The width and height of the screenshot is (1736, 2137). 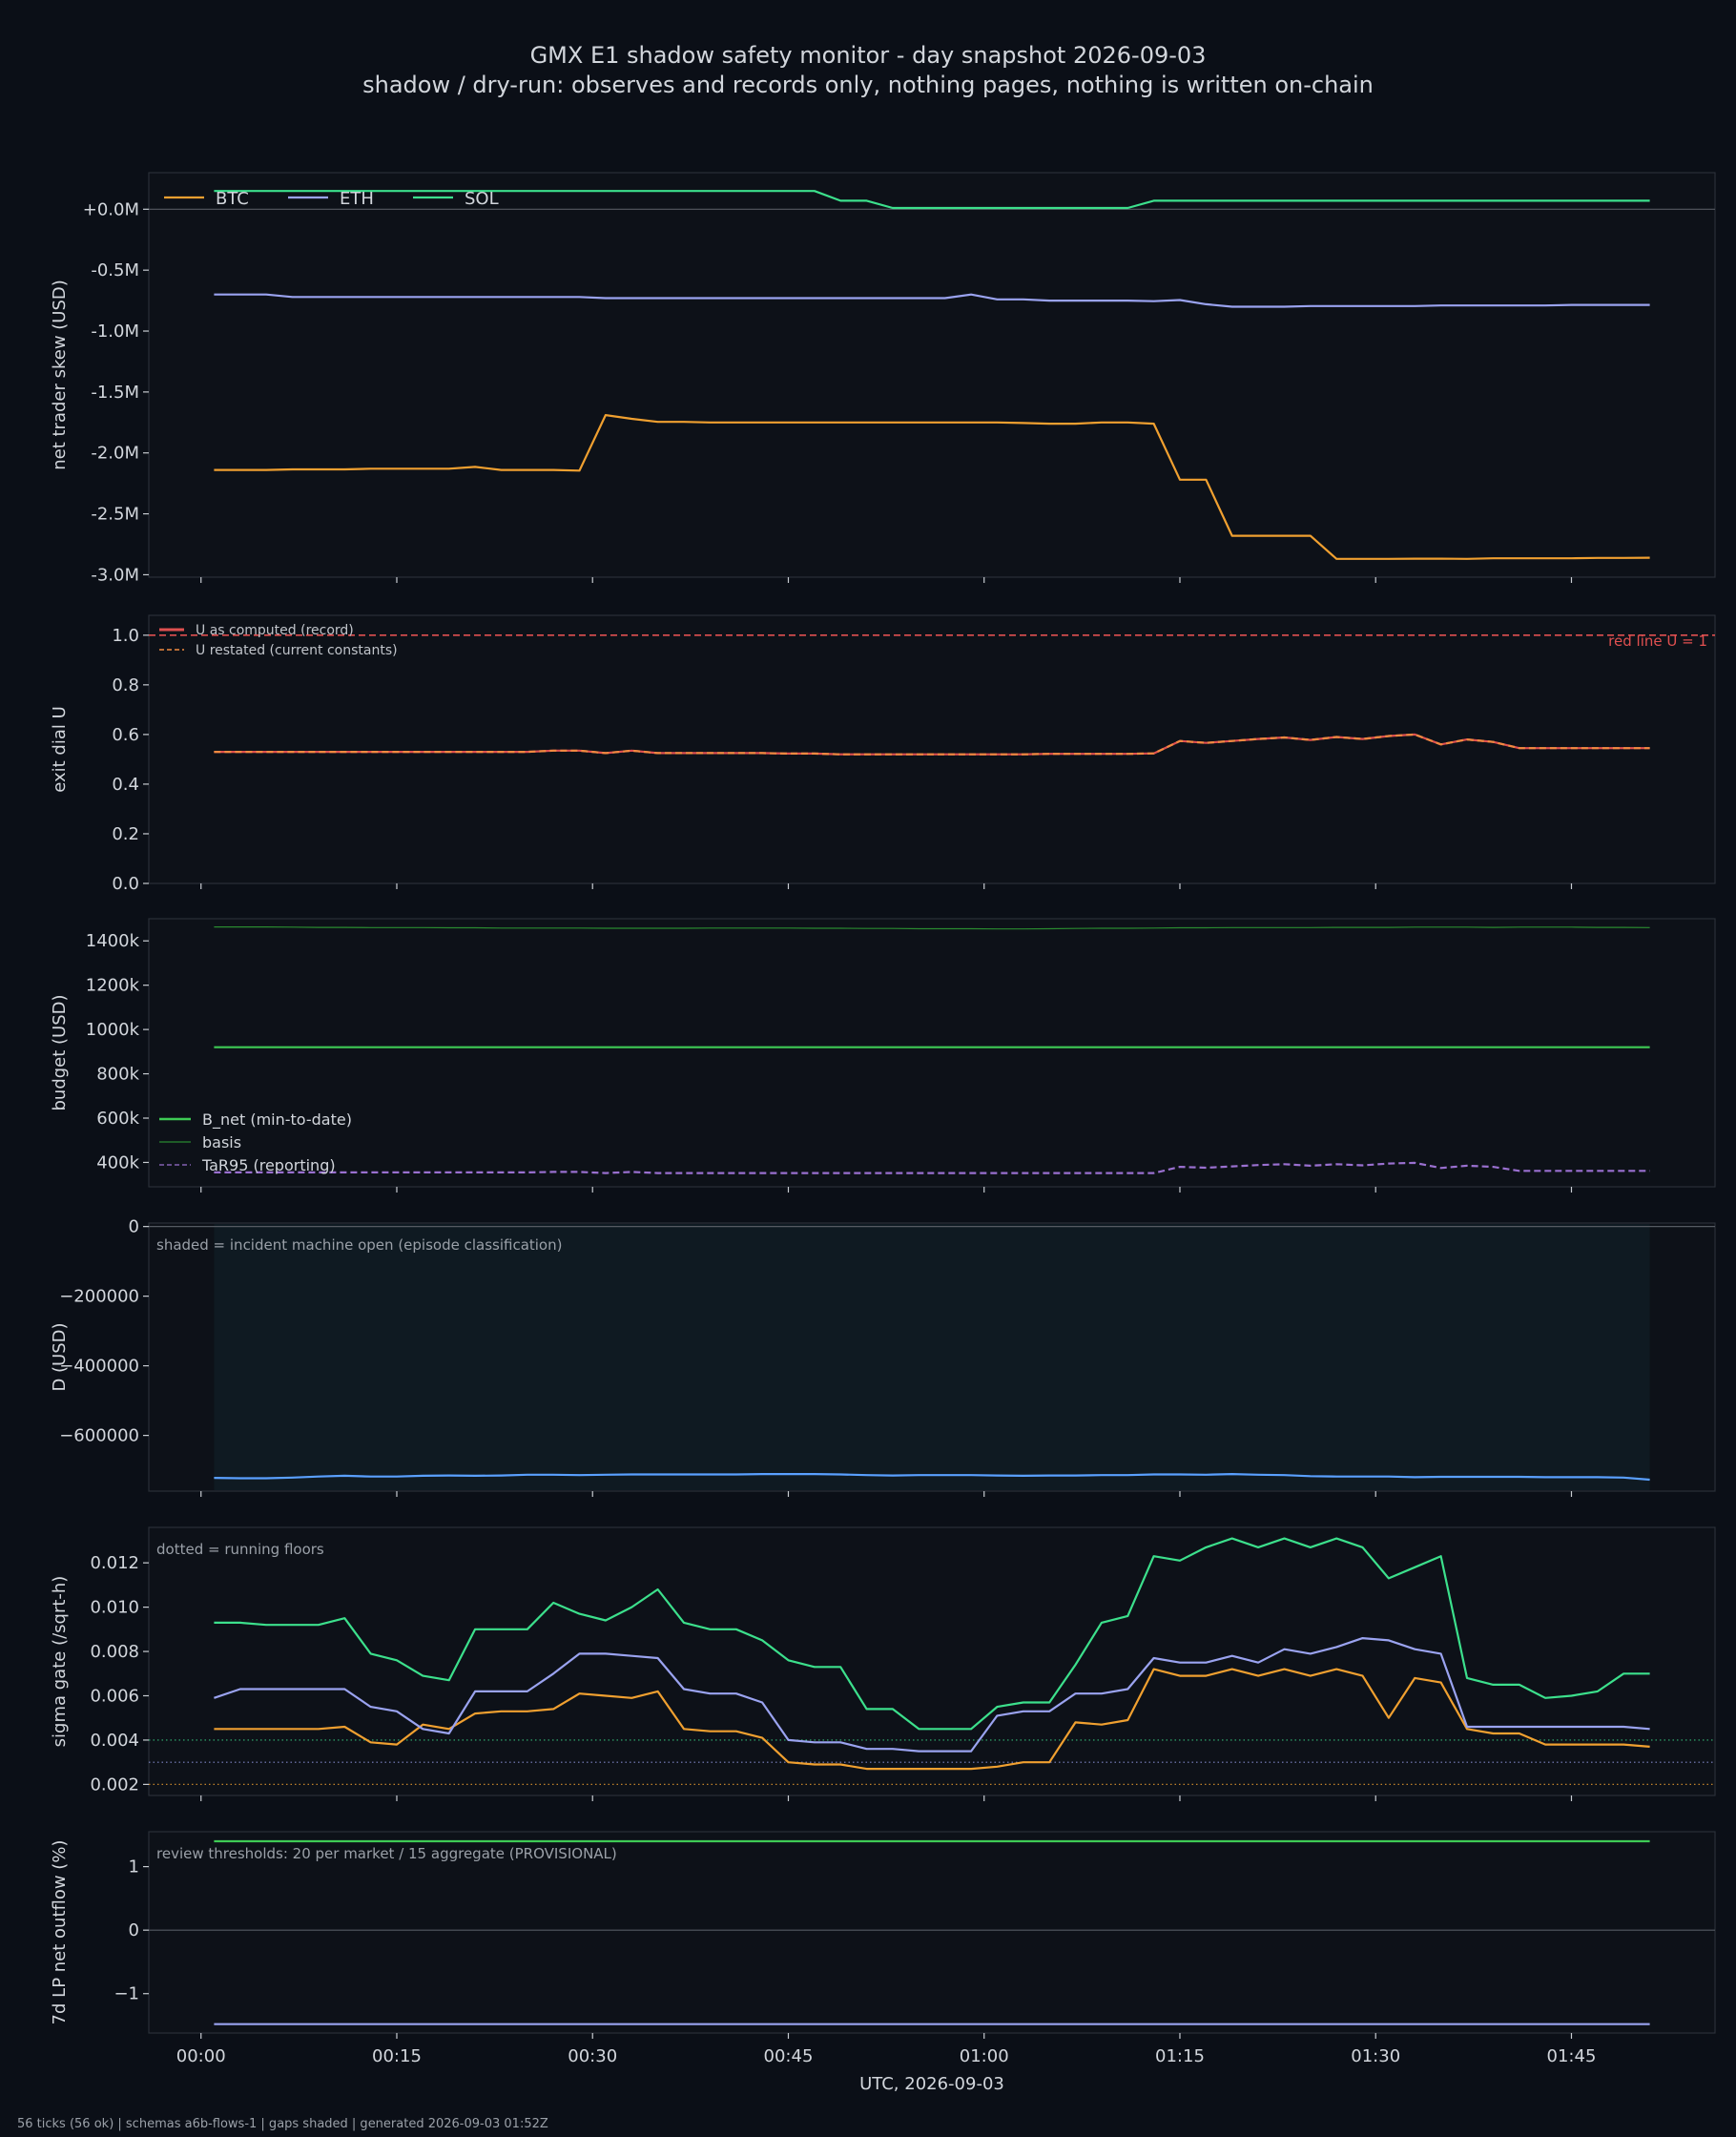 What do you see at coordinates (60, 1356) in the screenshot?
I see `y-axis-label-d: D (USD)` at bounding box center [60, 1356].